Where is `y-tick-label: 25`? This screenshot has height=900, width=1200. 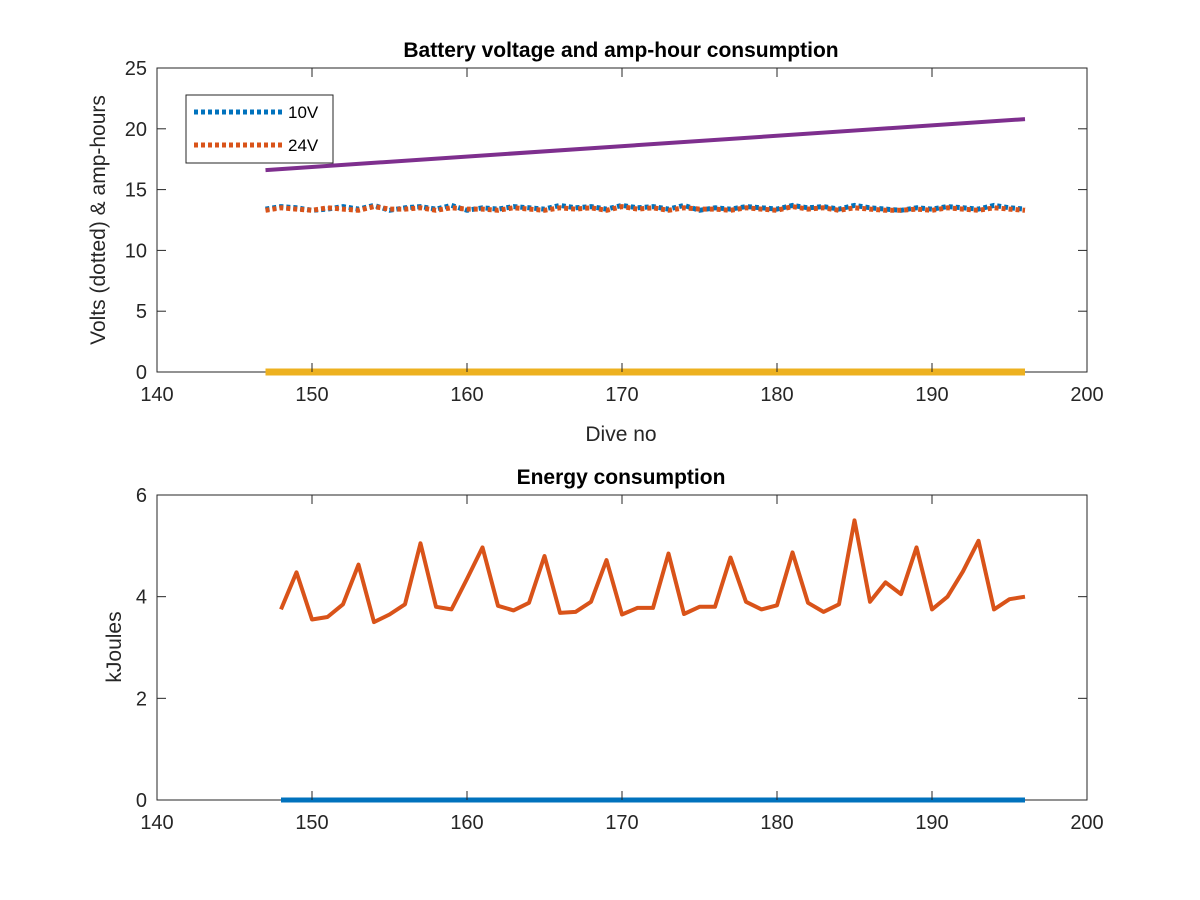 y-tick-label: 25 is located at coordinates (136, 69).